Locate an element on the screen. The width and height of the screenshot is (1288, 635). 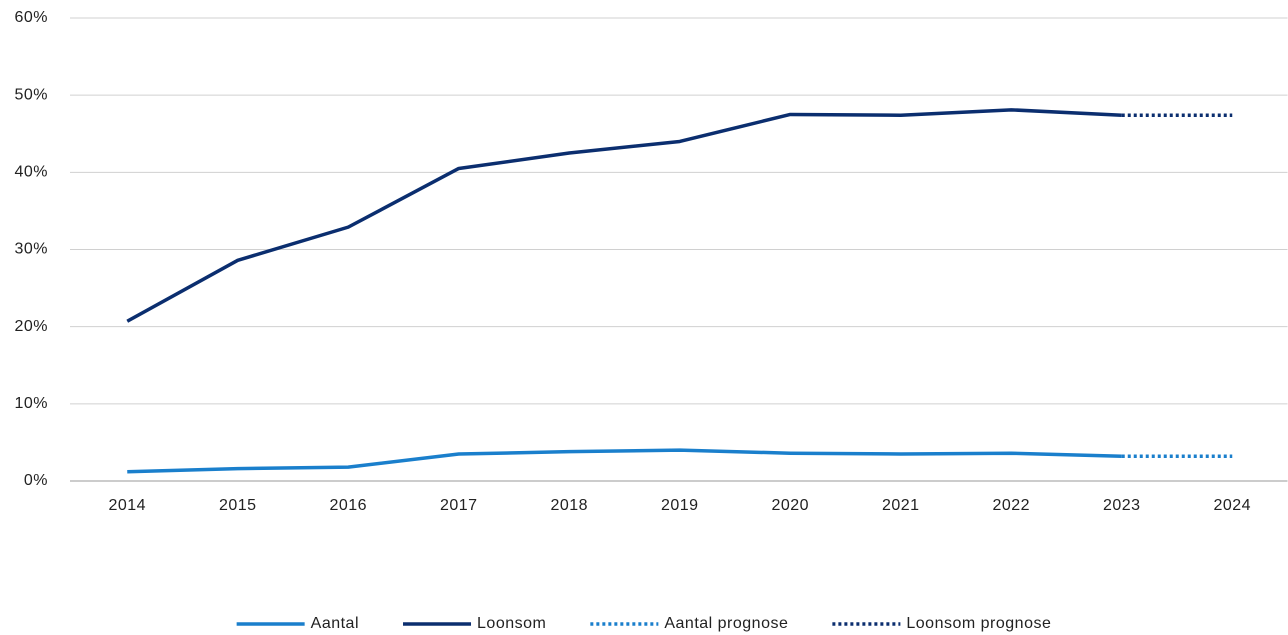
x-tick-label: 2020 is located at coordinates (790, 505).